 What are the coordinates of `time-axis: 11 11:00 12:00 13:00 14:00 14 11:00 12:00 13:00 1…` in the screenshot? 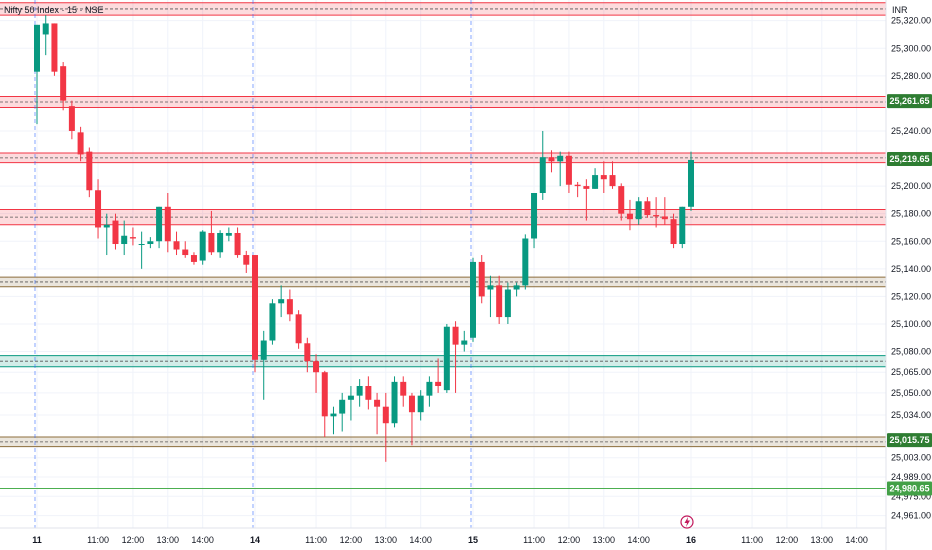 It's located at (450, 540).